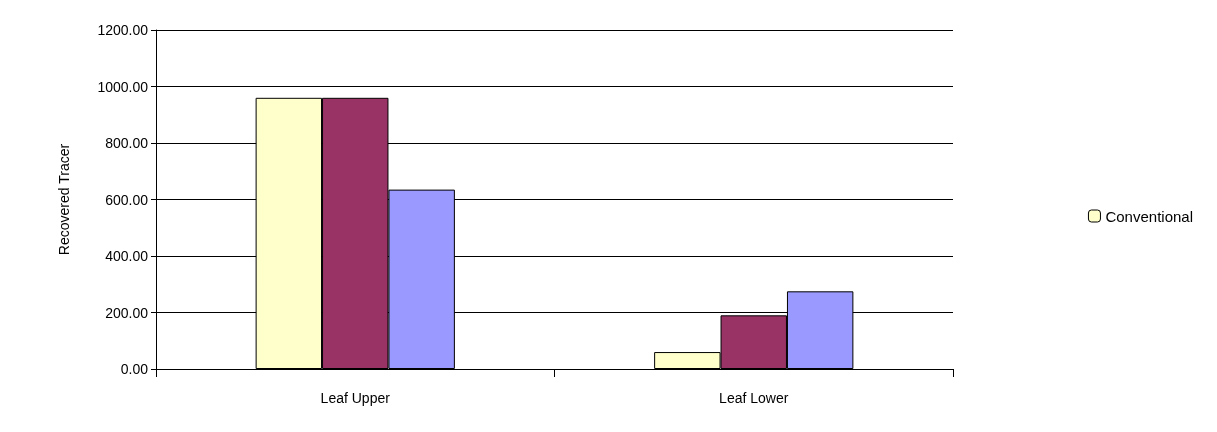  What do you see at coordinates (127, 312) in the screenshot?
I see `y-tick-label: 200.00` at bounding box center [127, 312].